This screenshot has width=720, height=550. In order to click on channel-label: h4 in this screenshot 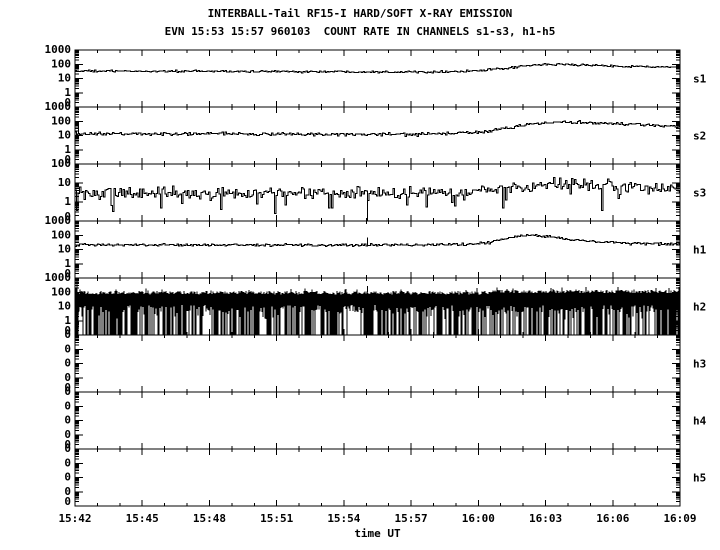, I will do `click(700, 421)`.